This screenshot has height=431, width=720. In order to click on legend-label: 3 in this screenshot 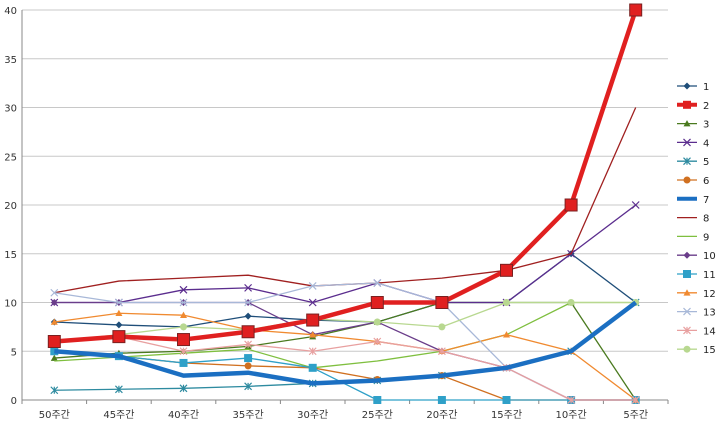, I will do `click(706, 125)`.